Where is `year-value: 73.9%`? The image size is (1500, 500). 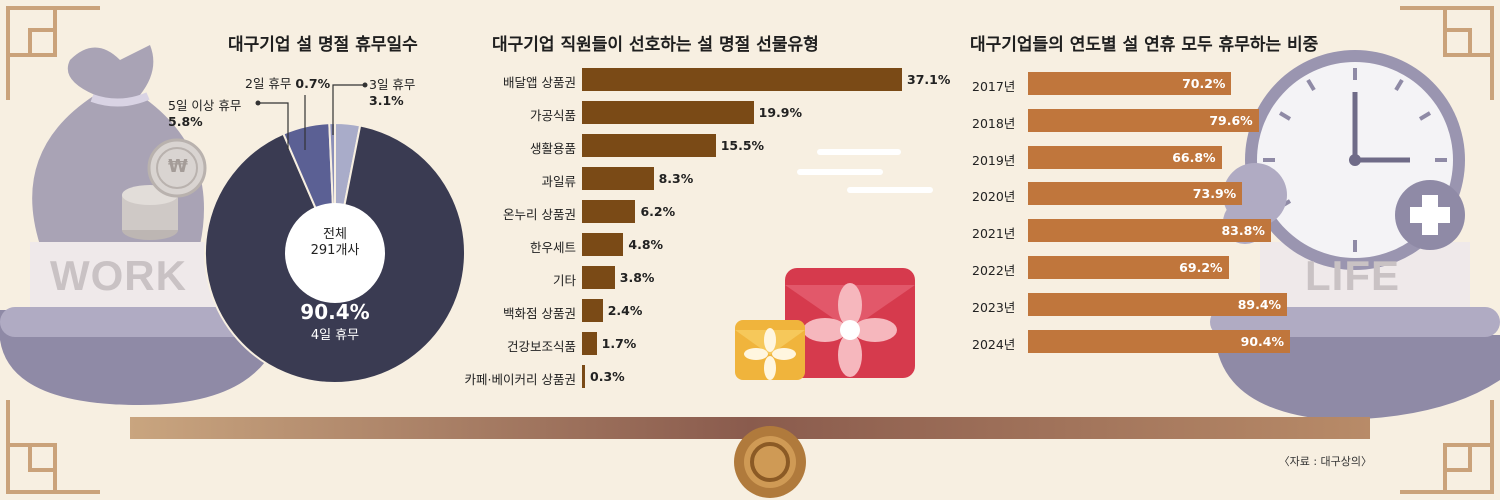 year-value: 73.9% is located at coordinates (1214, 194).